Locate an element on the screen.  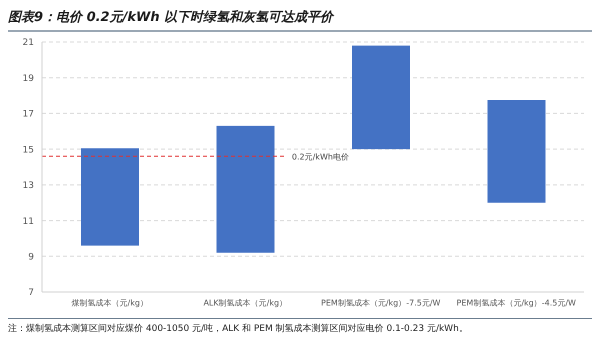
y-tick-label: 15 is located at coordinates (28, 150).